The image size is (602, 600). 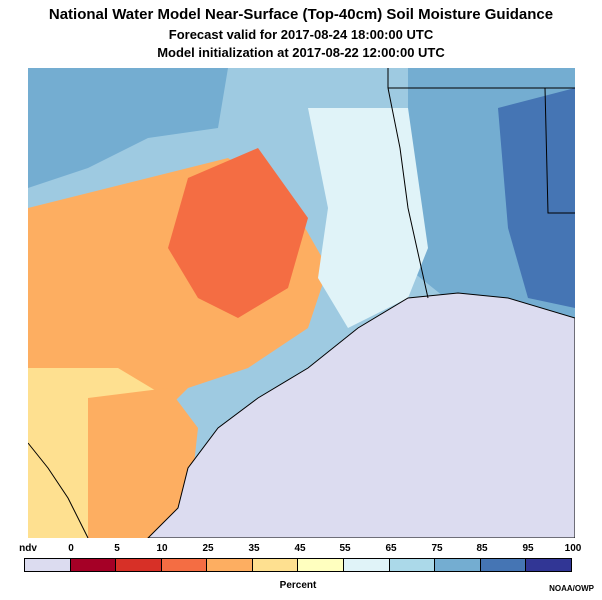 I want to click on legend-label: 35, so click(x=254, y=548).